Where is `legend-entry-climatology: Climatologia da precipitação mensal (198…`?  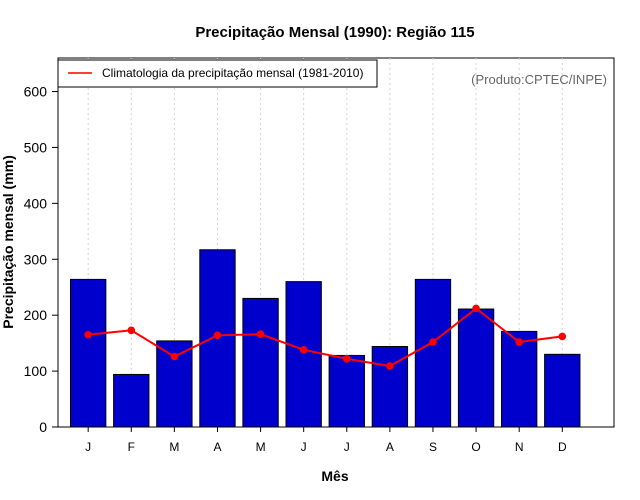
legend-entry-climatology: Climatologia da precipitação mensal (198… is located at coordinates (232, 73).